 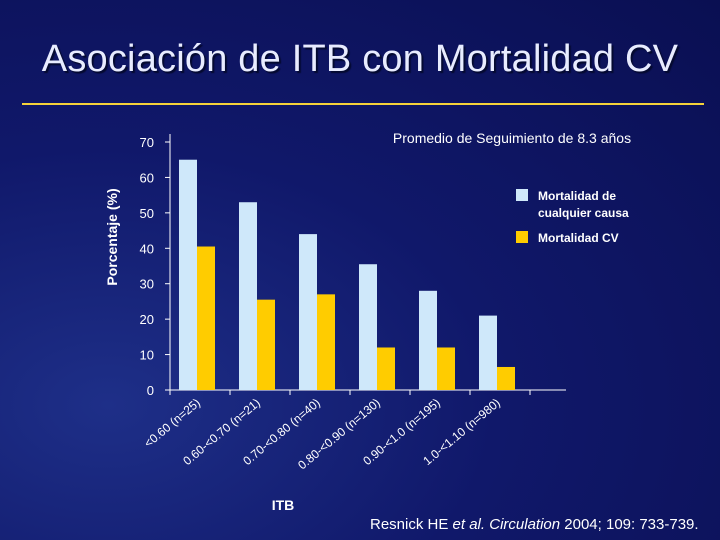 I want to click on x-axis-title: ITB, so click(x=283, y=505).